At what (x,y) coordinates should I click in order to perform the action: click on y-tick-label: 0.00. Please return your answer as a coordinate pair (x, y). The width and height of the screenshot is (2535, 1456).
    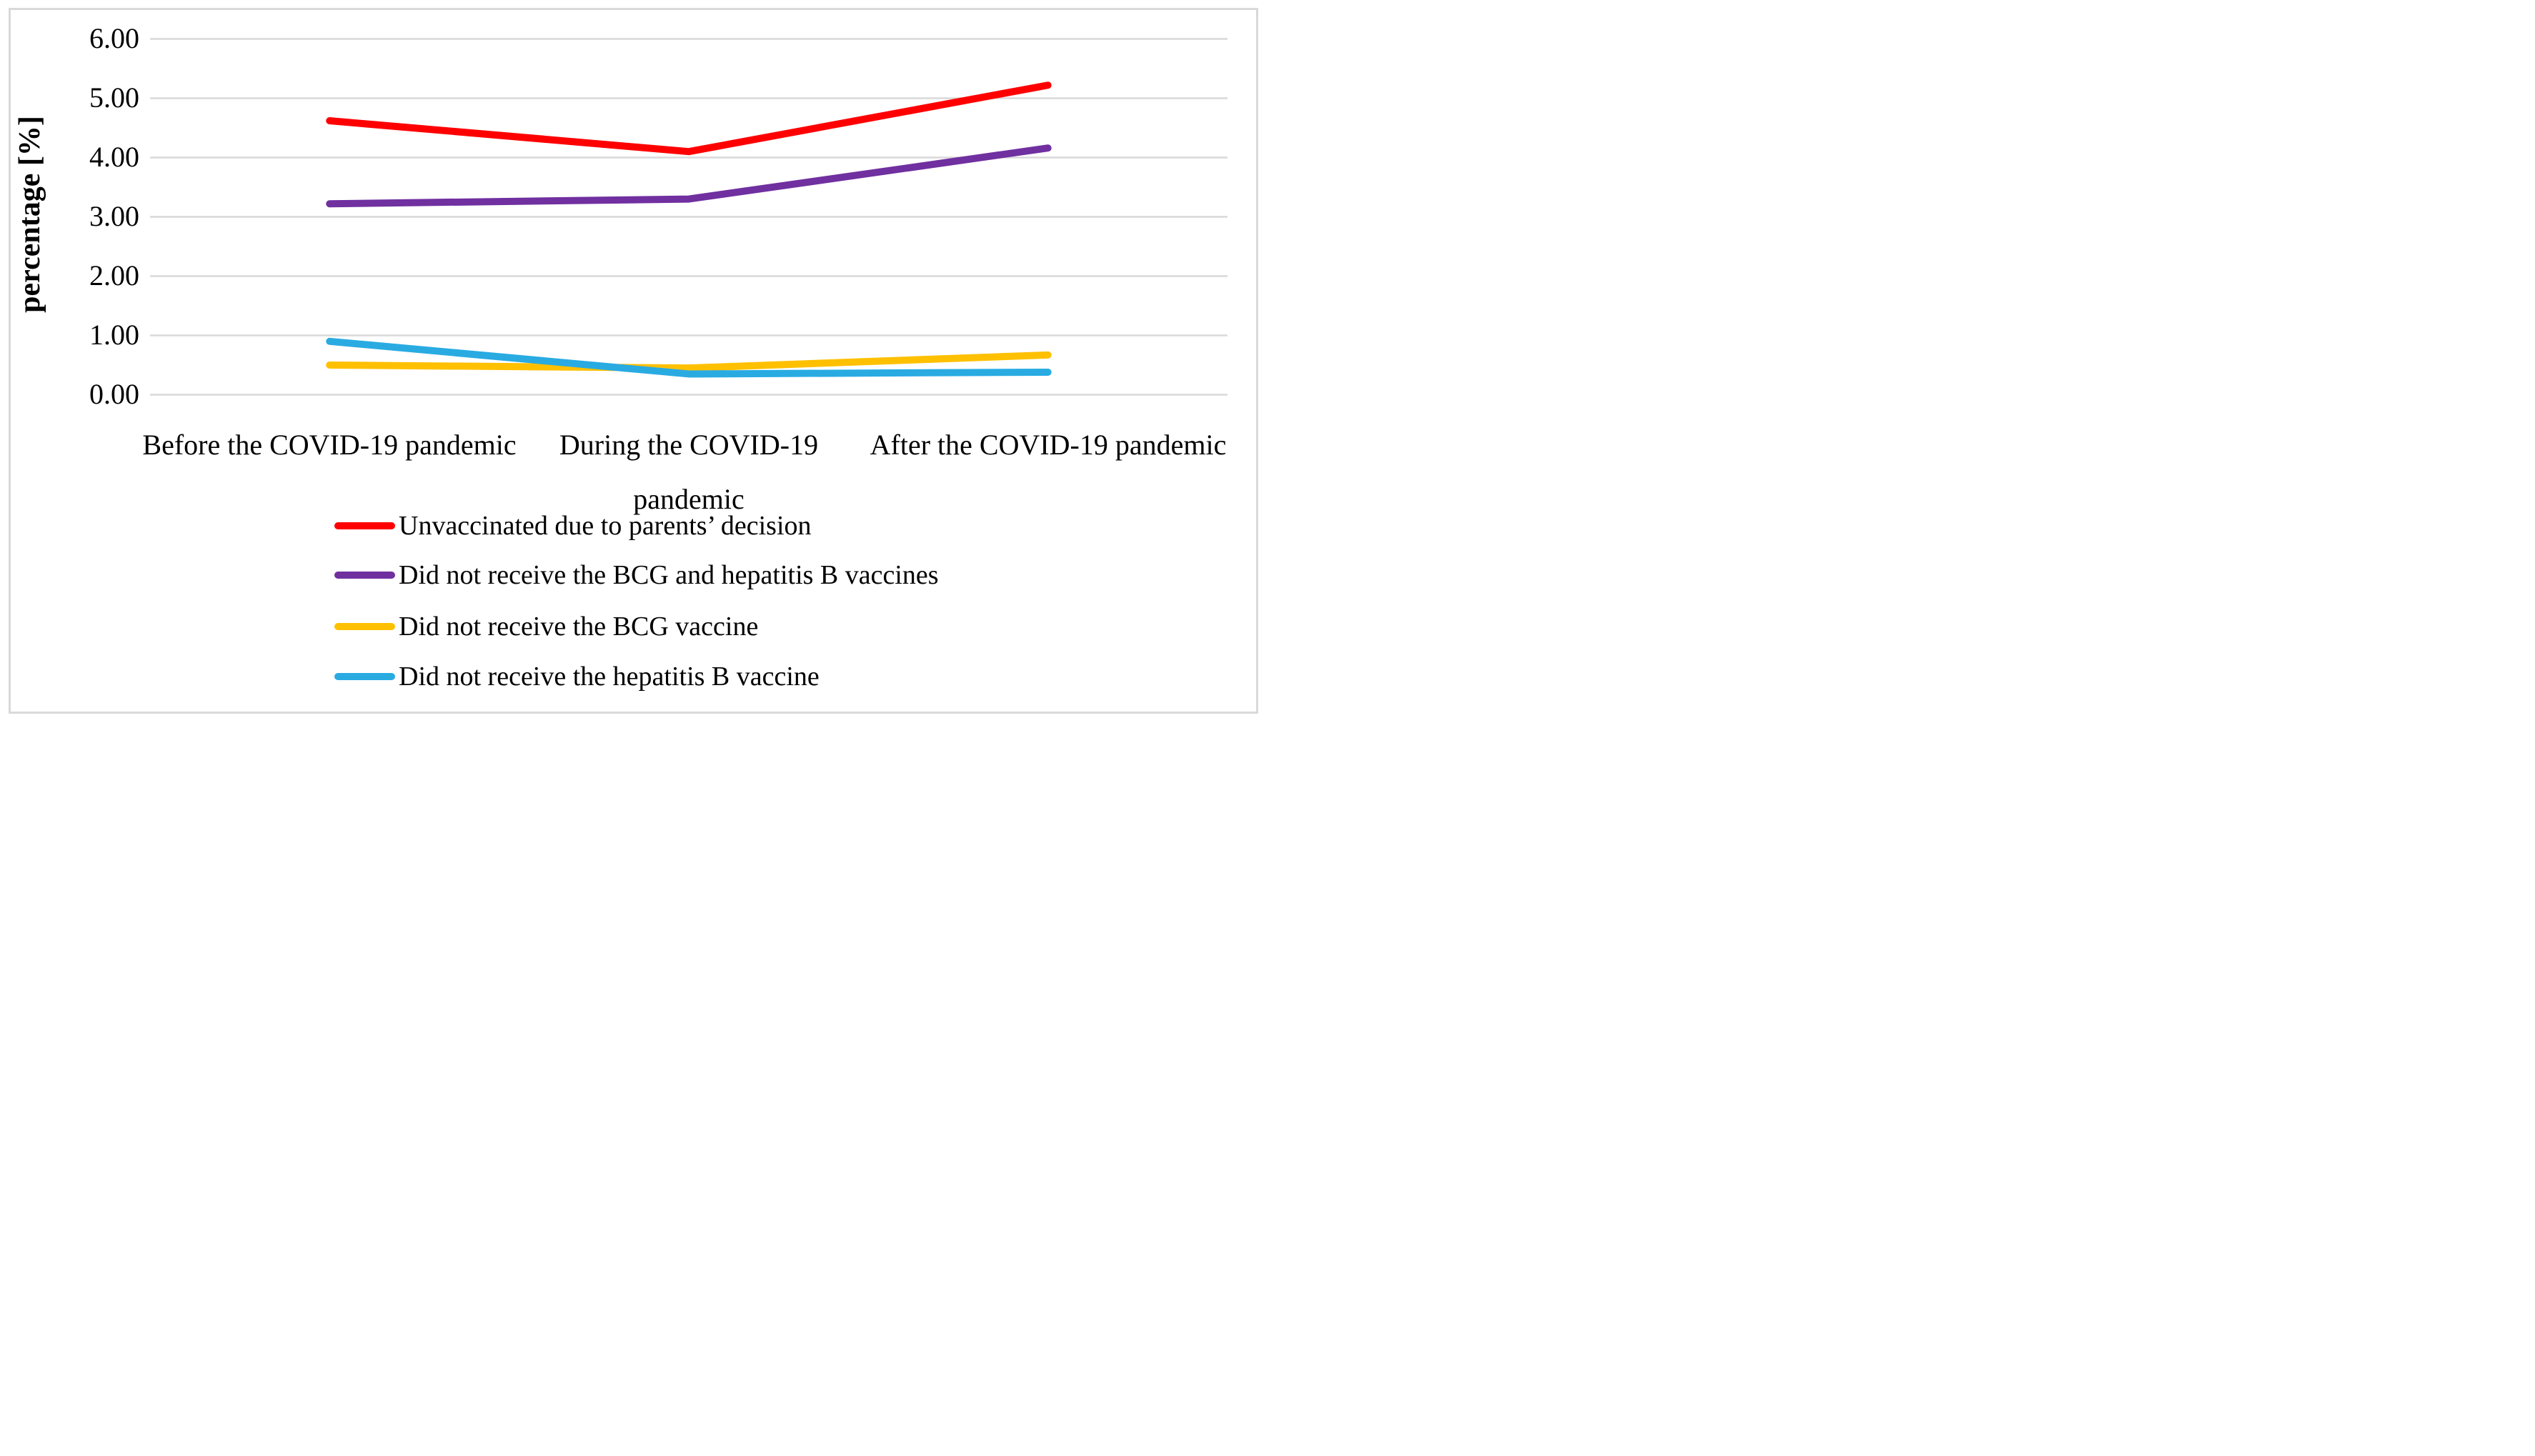
    Looking at the image, I should click on (114, 394).